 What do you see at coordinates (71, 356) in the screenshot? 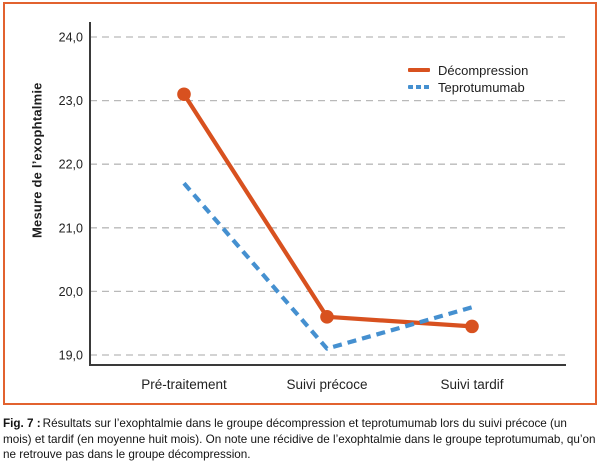
I see `y-tick-label: 19,0` at bounding box center [71, 356].